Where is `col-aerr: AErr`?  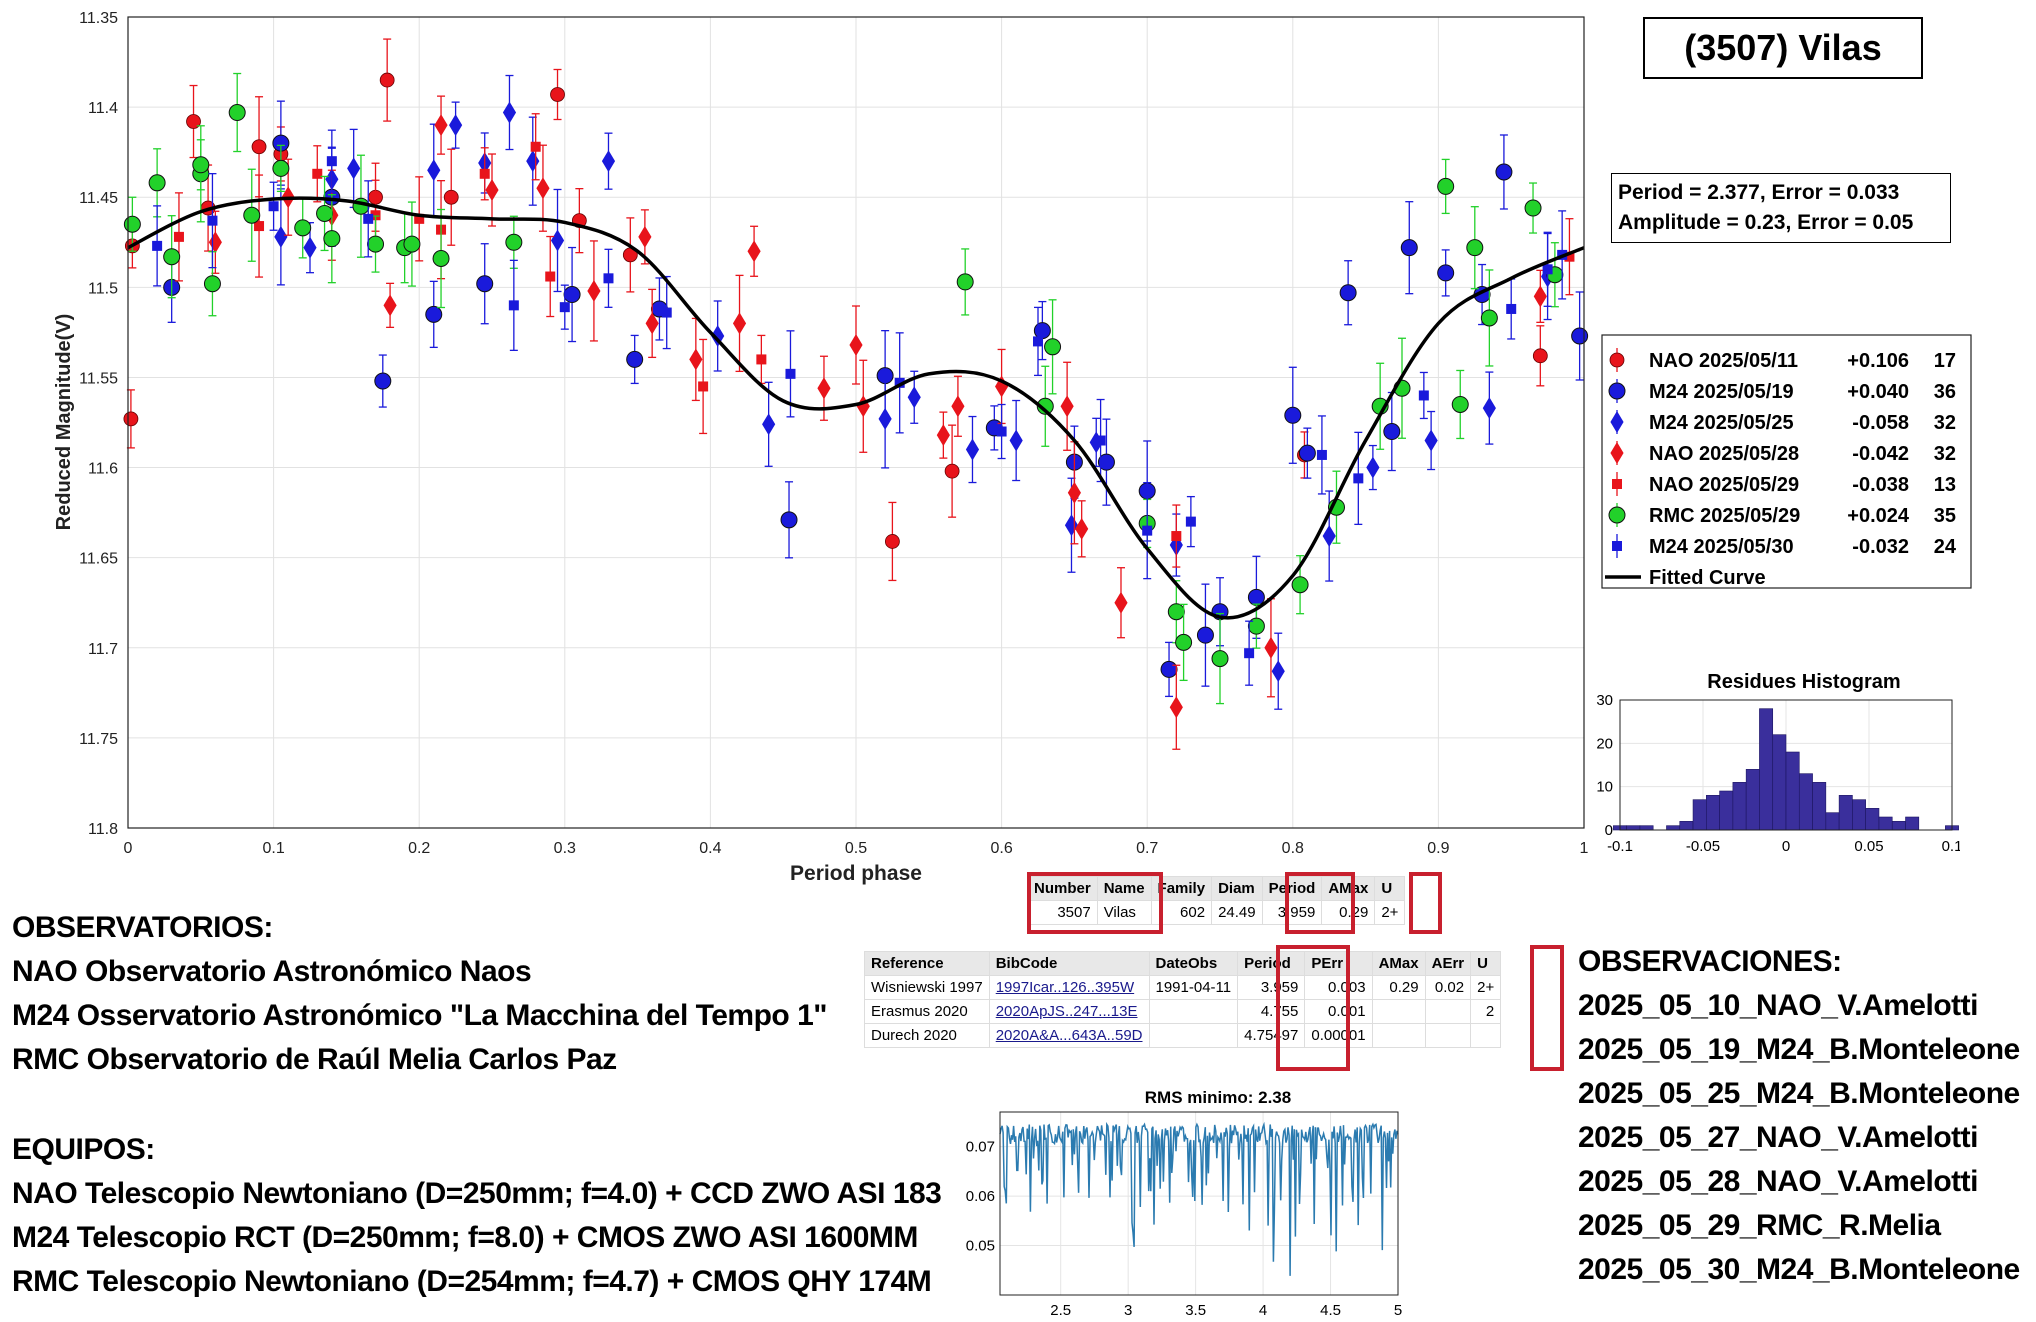 col-aerr: AErr is located at coordinates (1448, 963).